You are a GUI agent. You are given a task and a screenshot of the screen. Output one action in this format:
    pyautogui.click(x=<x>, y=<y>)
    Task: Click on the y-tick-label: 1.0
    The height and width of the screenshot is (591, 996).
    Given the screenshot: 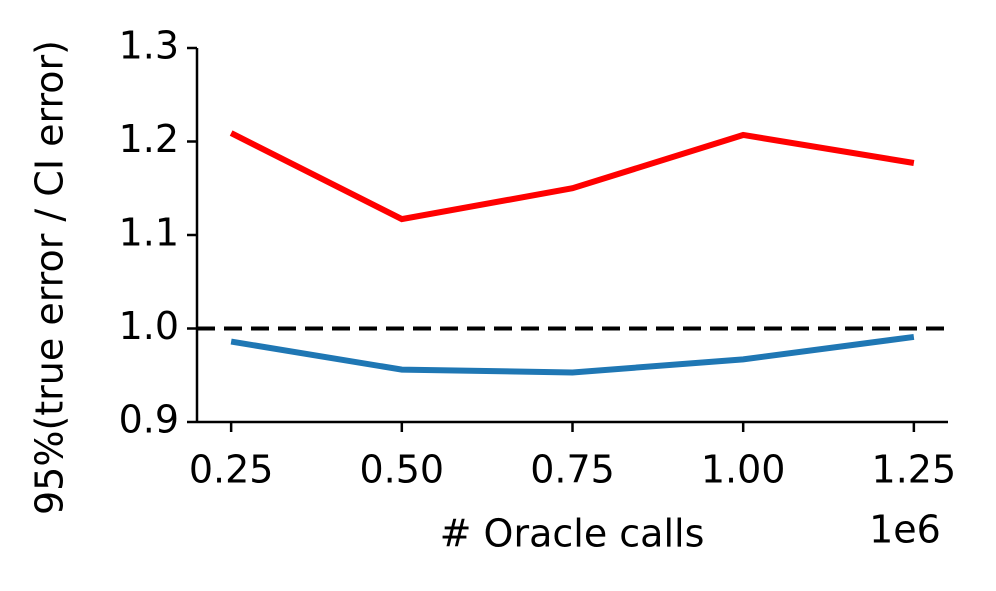 What is the action you would take?
    pyautogui.click(x=149, y=326)
    